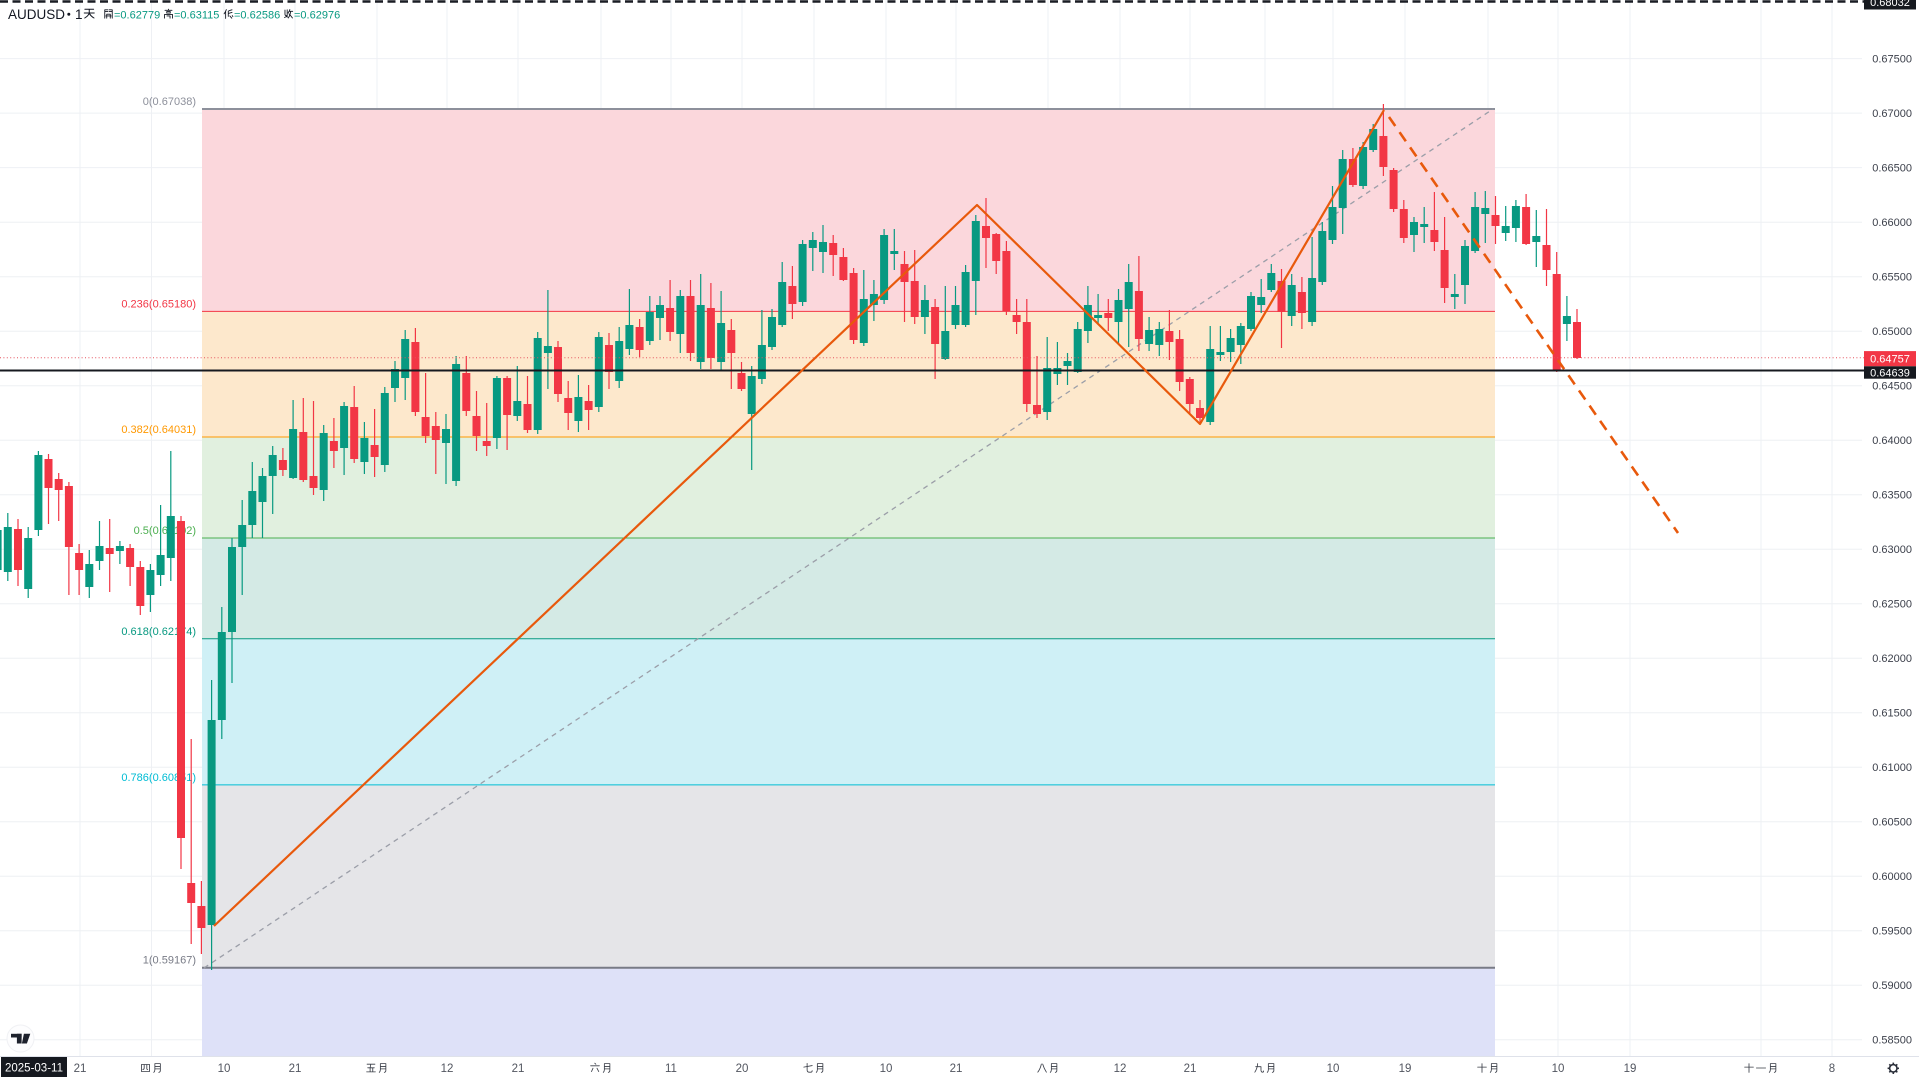 The image size is (1919, 1084). What do you see at coordinates (1832, 1069) in the screenshot?
I see `svg-text: 8` at bounding box center [1832, 1069].